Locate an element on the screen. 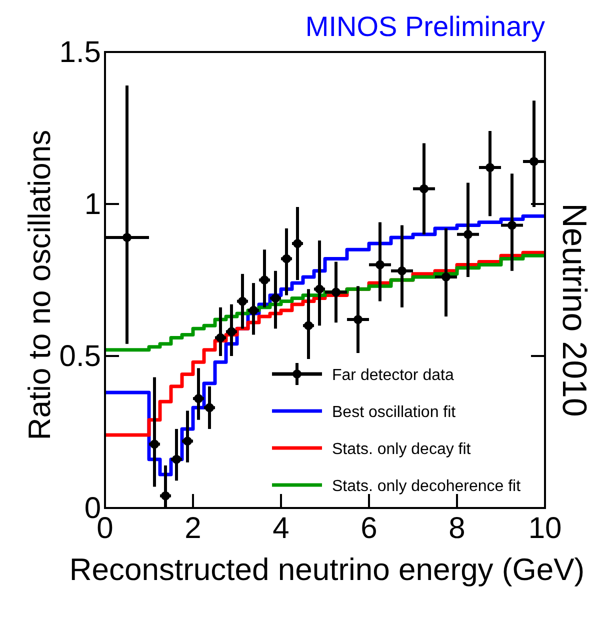  text: Neutrino 2010 is located at coordinates (574, 310).